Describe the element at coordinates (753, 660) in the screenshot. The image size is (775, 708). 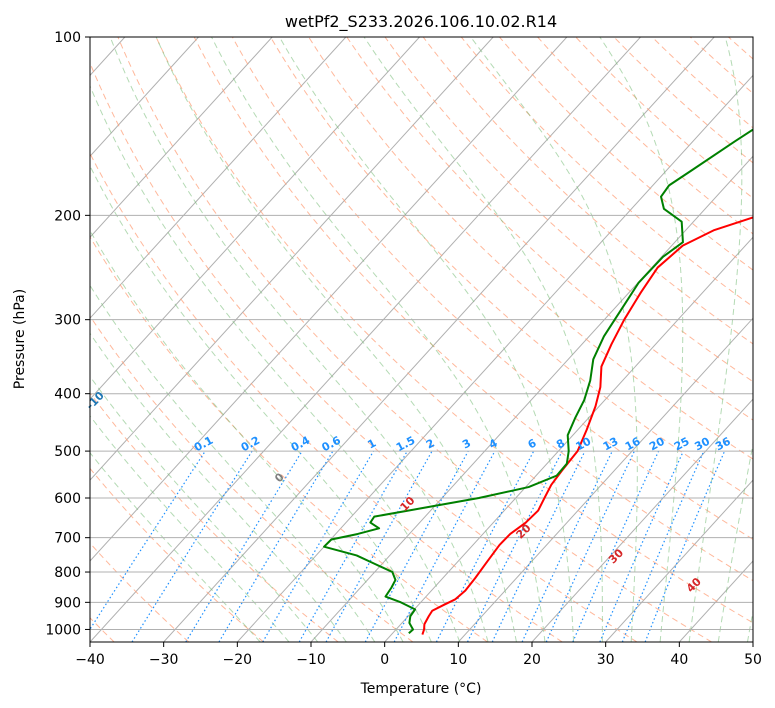
I see `x-tick-label: 50` at that location.